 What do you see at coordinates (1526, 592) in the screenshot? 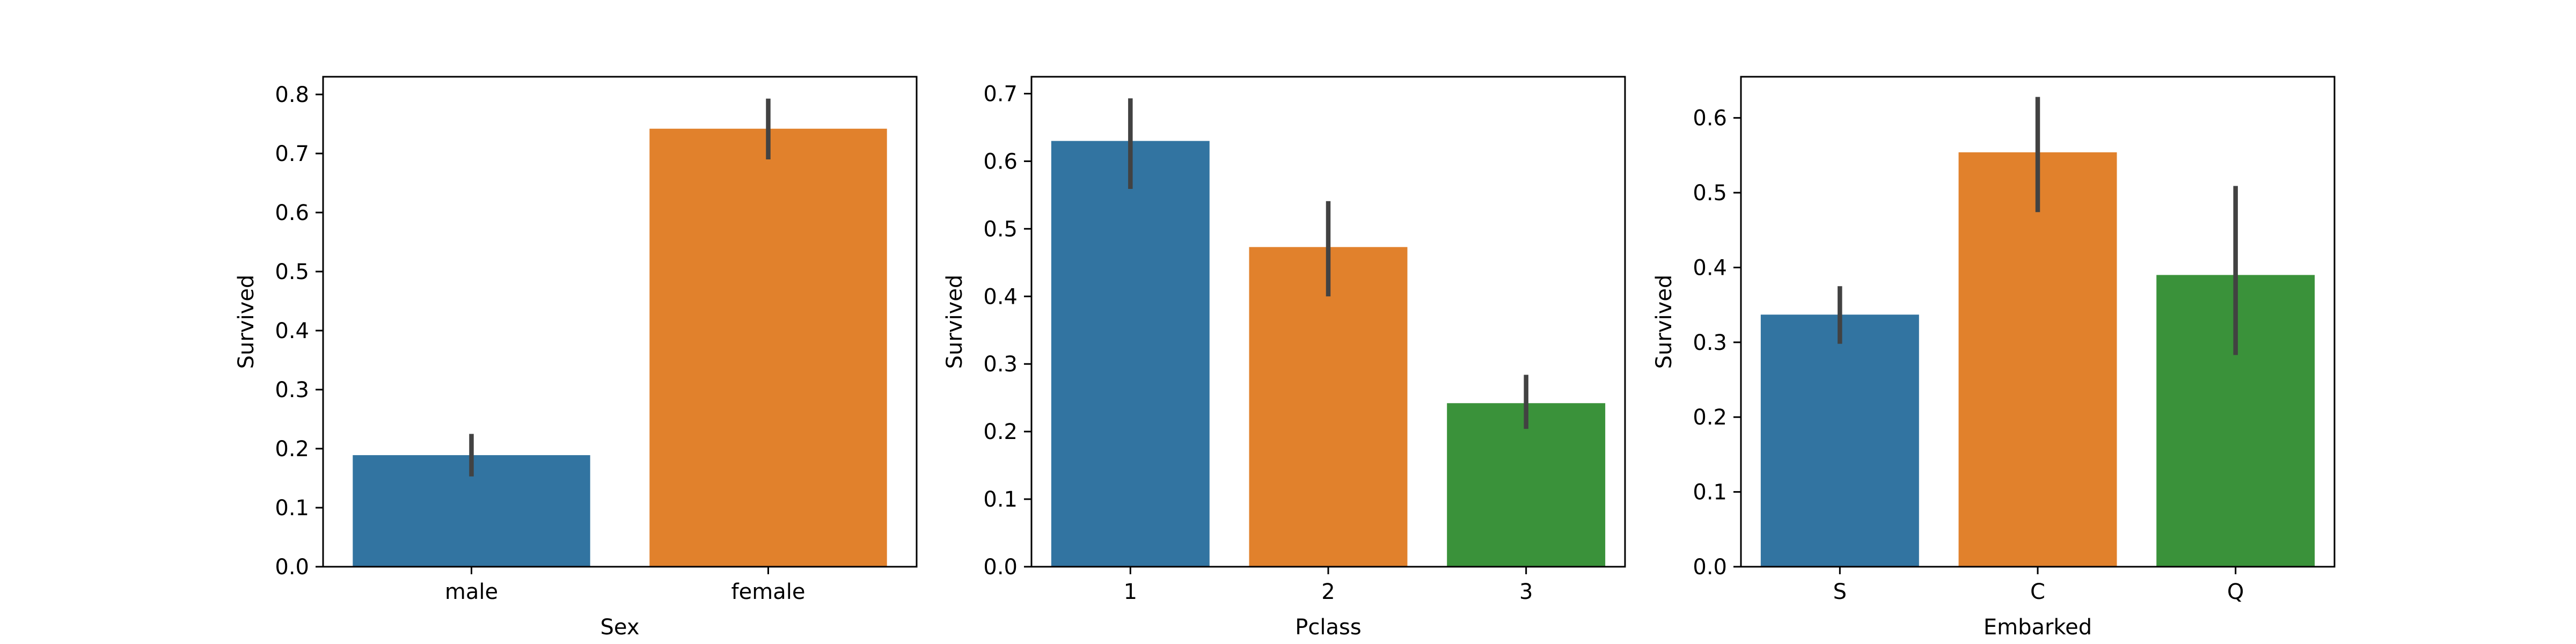
I see `x-tick-label: 3` at bounding box center [1526, 592].